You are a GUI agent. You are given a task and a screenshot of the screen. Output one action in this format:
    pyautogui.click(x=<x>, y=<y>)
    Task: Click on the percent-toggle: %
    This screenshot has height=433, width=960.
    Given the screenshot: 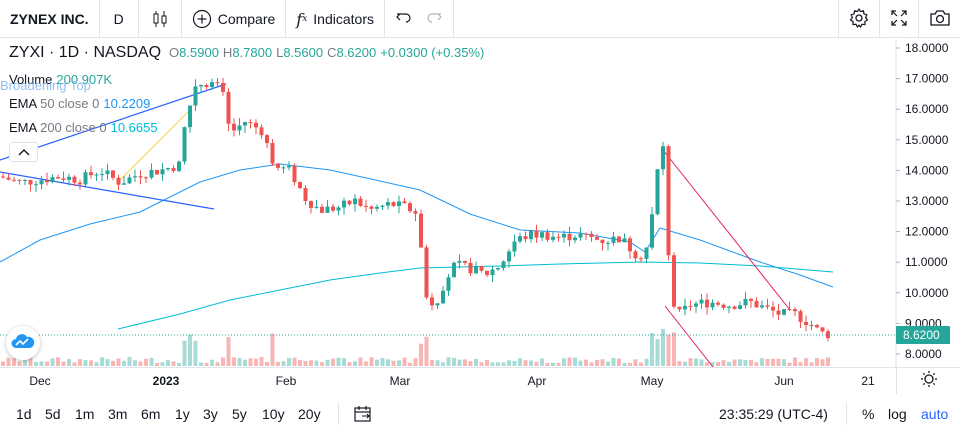 What is the action you would take?
    pyautogui.click(x=868, y=414)
    